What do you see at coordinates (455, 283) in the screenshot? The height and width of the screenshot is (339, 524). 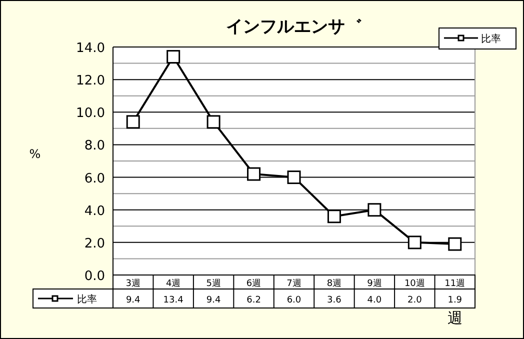 I see `x-tick-label: 11週` at bounding box center [455, 283].